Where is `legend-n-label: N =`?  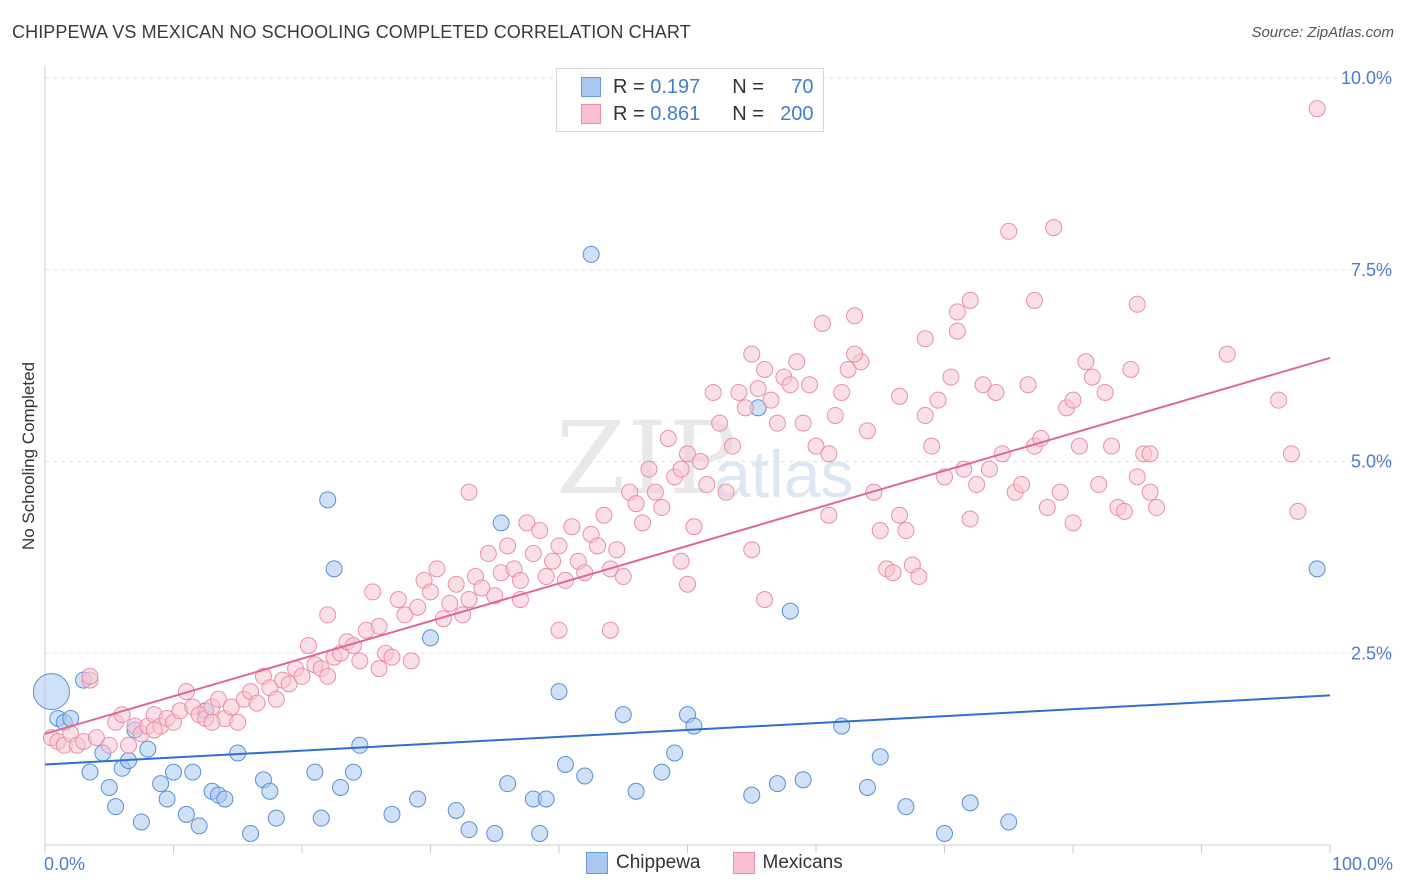
legend-n-label: N = is located at coordinates (748, 113).